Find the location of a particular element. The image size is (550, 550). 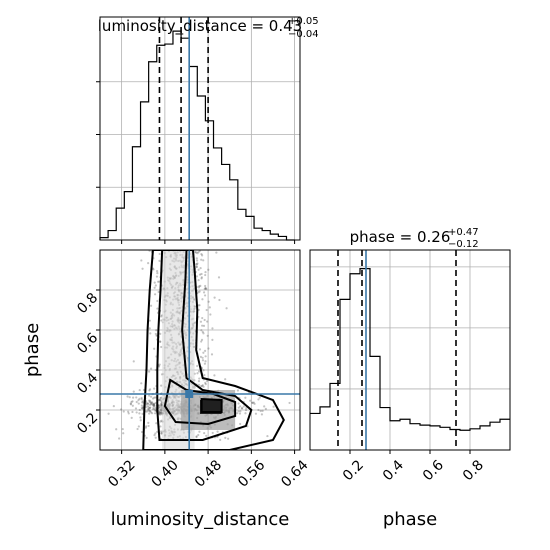

contour-middle is located at coordinates (204, 345).